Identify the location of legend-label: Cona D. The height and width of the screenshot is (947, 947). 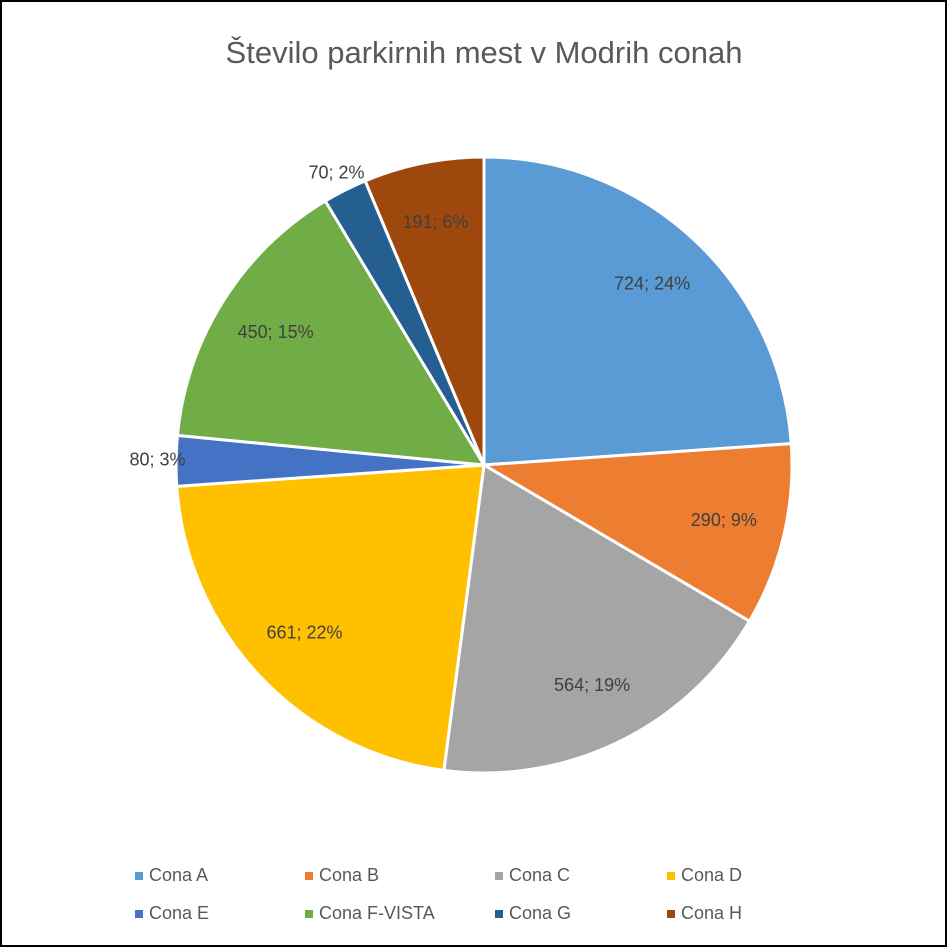
(711, 875).